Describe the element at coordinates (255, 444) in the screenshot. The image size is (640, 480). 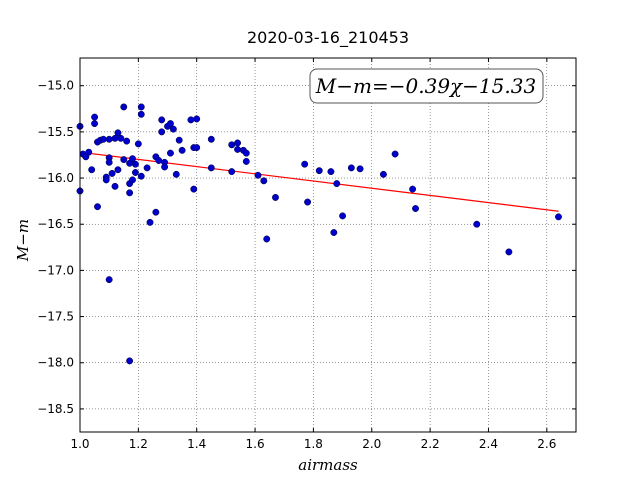
I see `x-tick-label: 1.6` at that location.